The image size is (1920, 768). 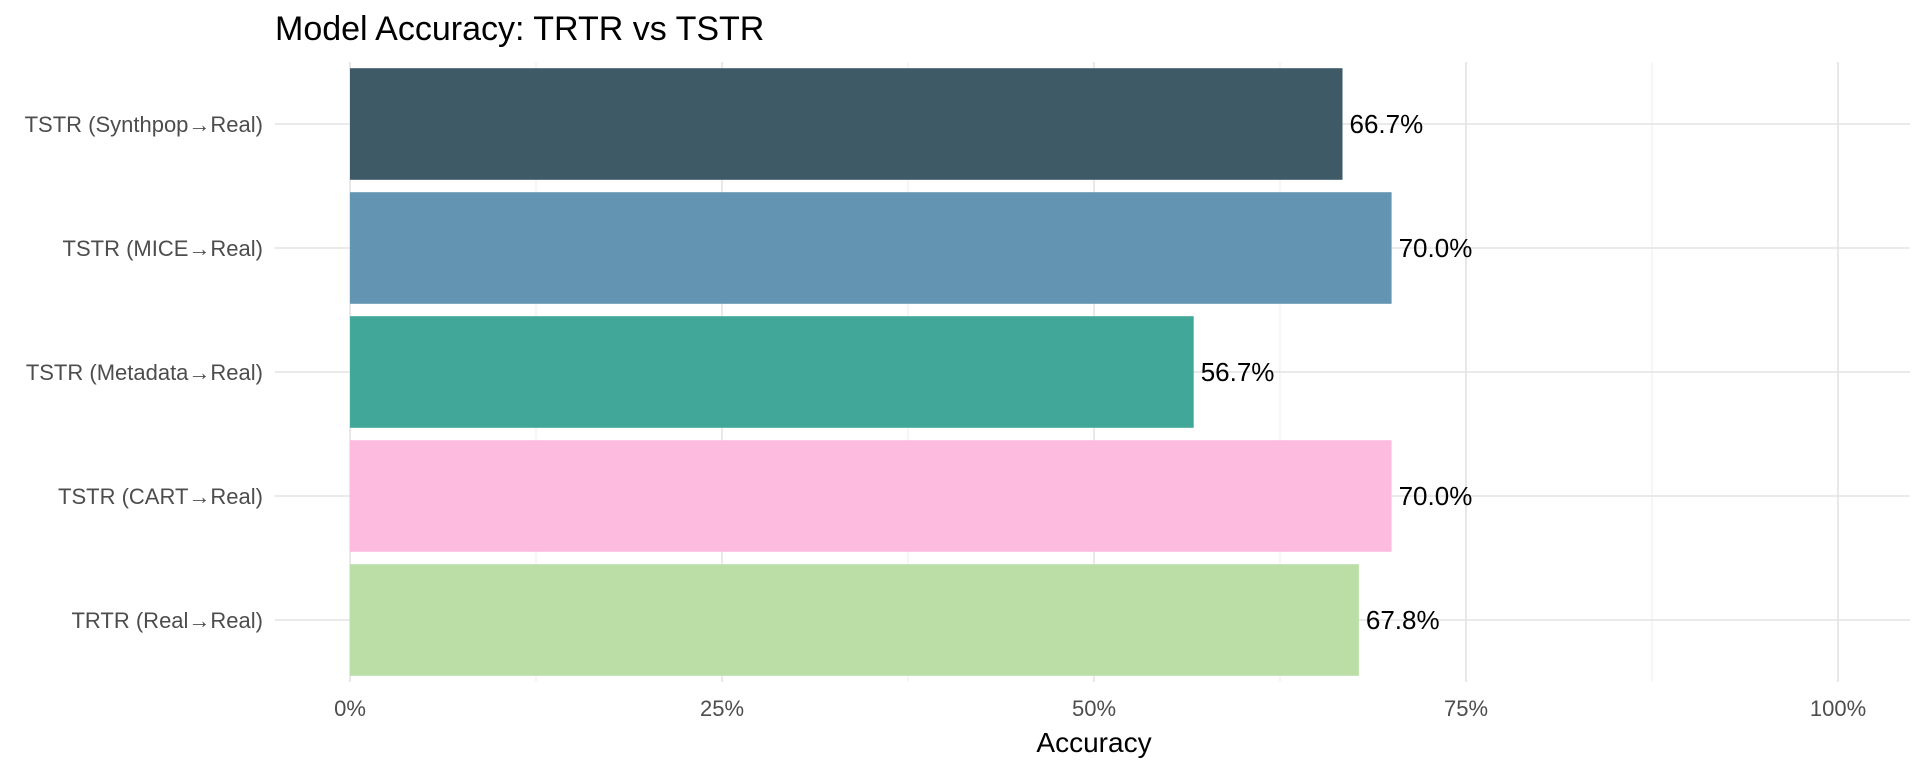 I want to click on category-label: TSTR (CART→Real), so click(x=160, y=496).